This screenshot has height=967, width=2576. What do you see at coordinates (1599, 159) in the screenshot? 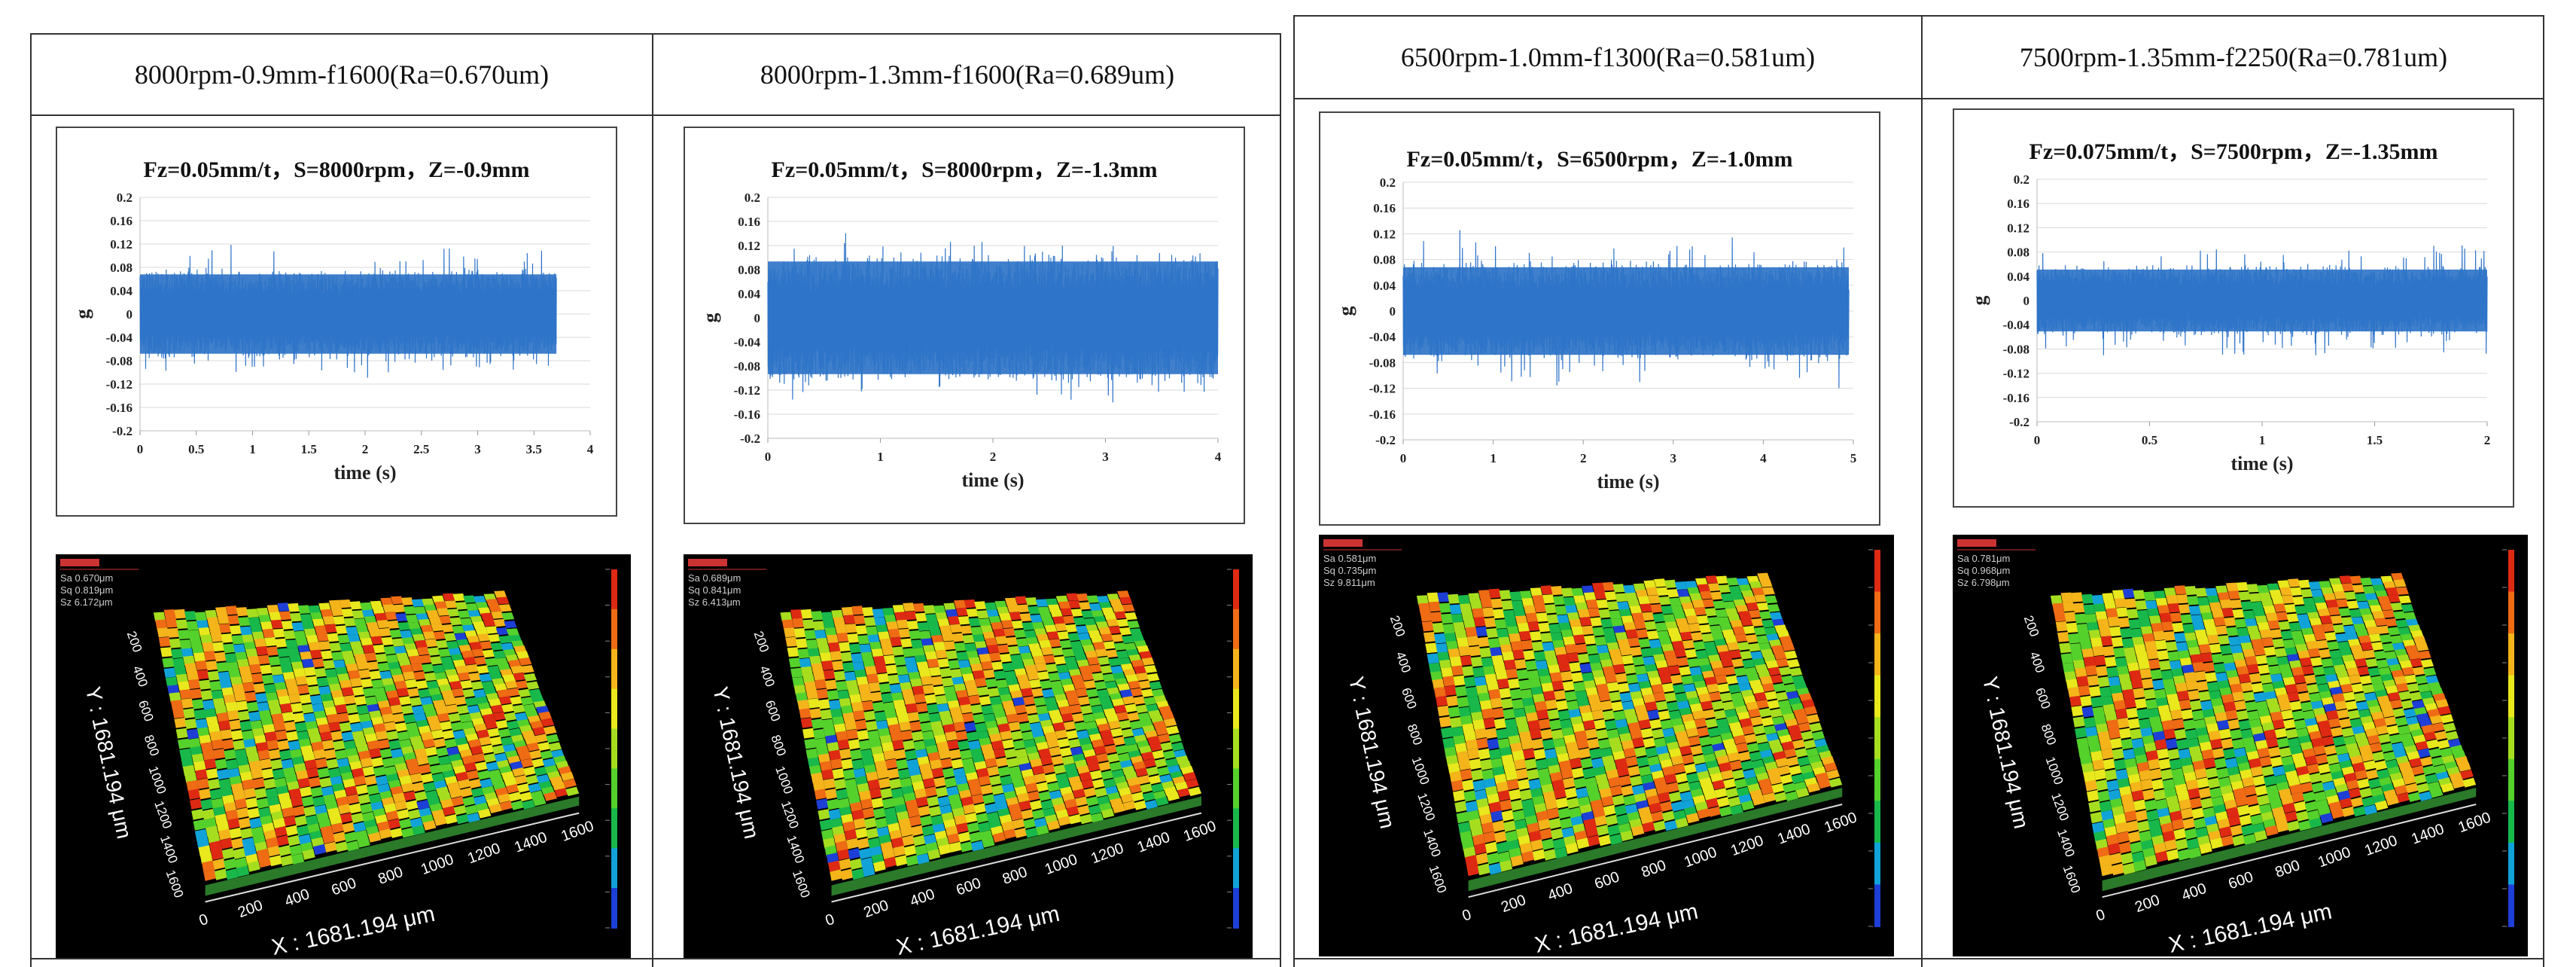
I see `plot-title: Fz=0.05mm/t，S=6500rpm，Z=-1.0mm` at bounding box center [1599, 159].